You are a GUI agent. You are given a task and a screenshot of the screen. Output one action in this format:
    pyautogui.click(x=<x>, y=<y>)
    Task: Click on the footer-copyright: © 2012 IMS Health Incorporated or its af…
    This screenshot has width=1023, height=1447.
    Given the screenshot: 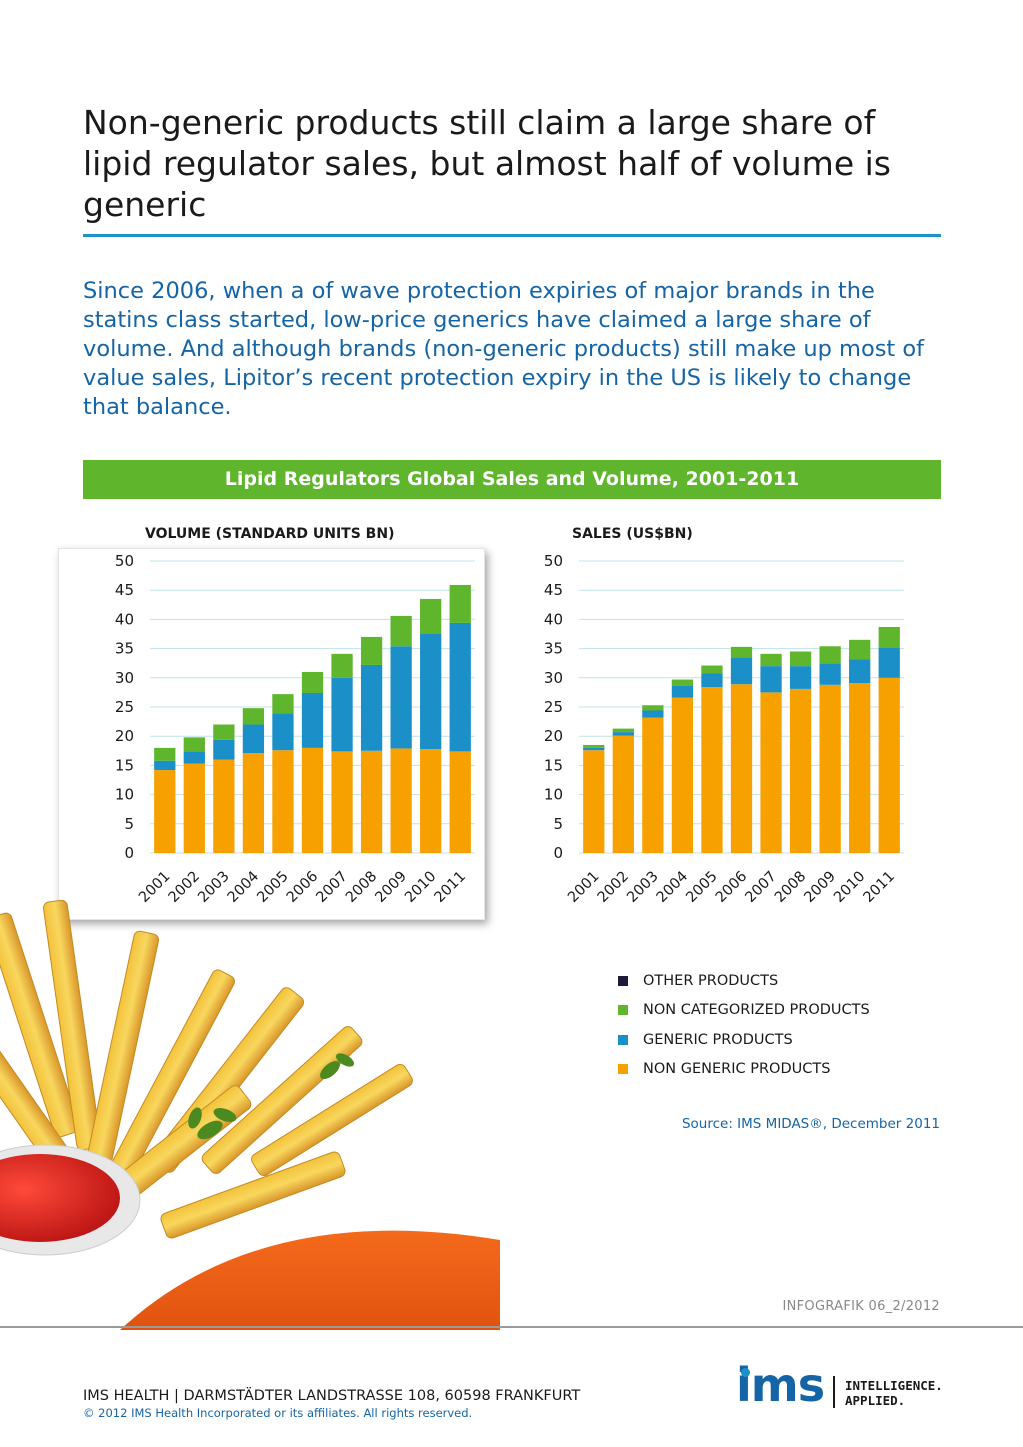 What is the action you would take?
    pyautogui.click(x=278, y=1413)
    